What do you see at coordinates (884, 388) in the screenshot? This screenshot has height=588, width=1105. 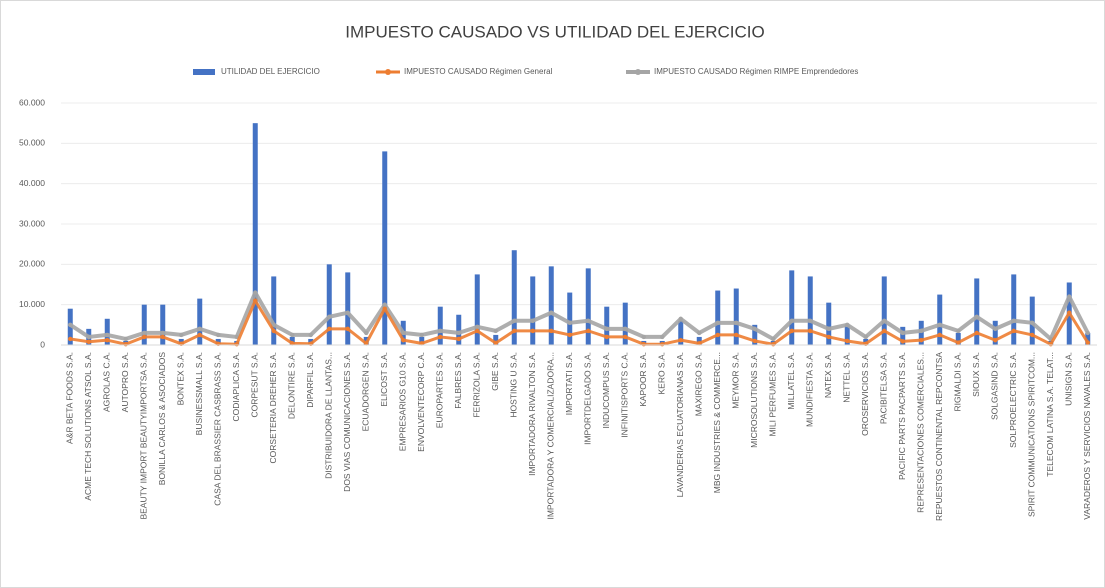 I see `x-tick-label: PACIBITELSA S.A.` at bounding box center [884, 388].